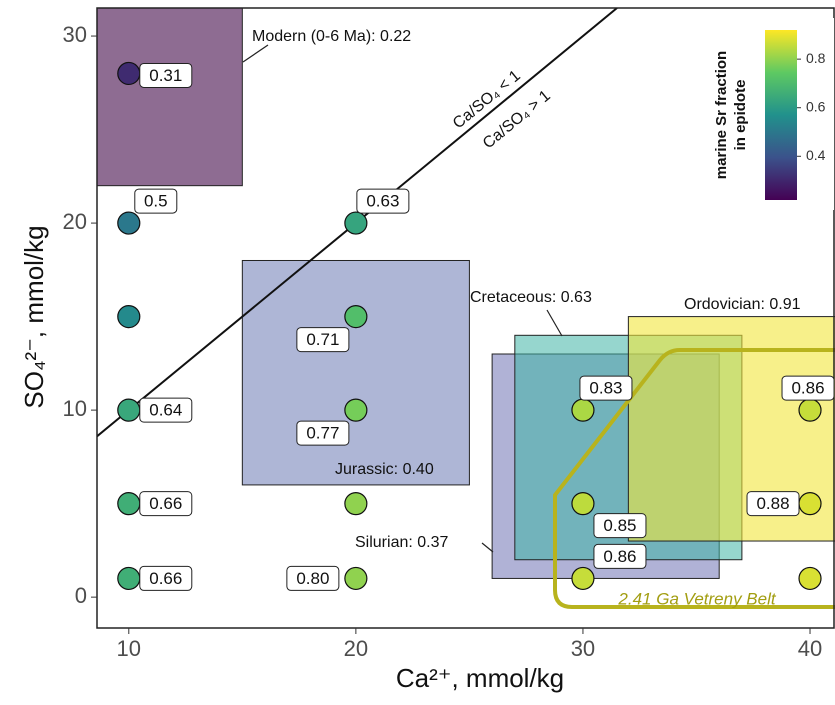 The width and height of the screenshot is (835, 705). I want to click on region-label: Modern (0-6 Ma): 0.22, so click(331, 36).